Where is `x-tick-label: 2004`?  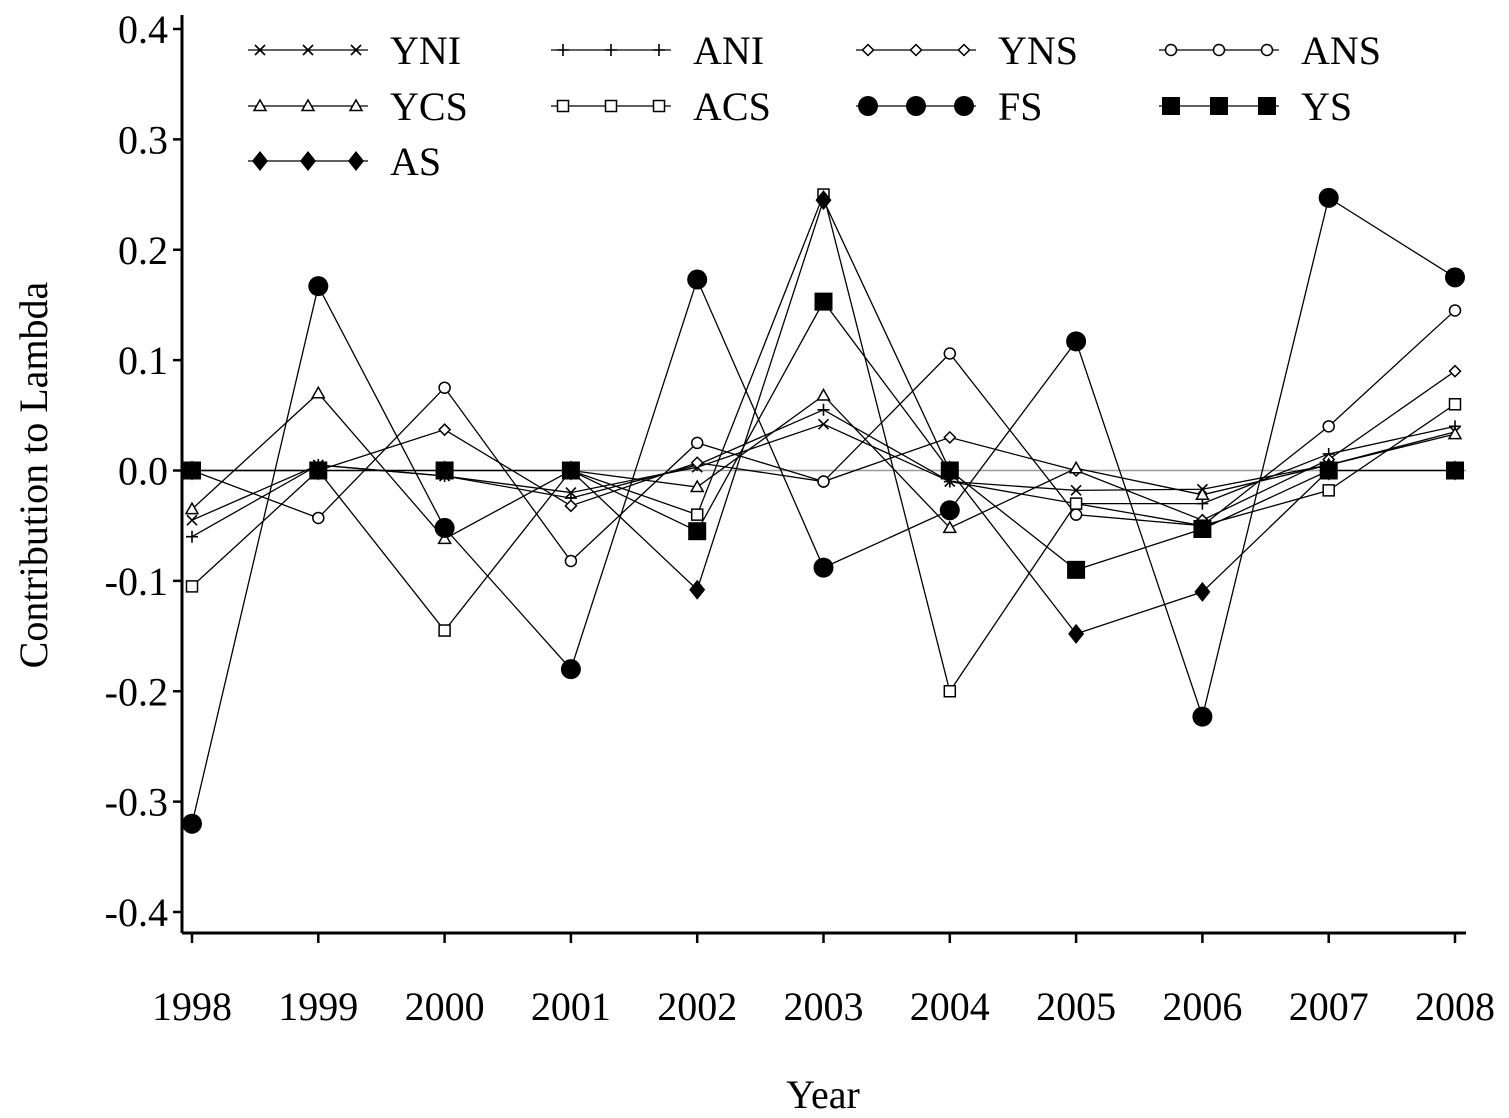 x-tick-label: 2004 is located at coordinates (950, 1006).